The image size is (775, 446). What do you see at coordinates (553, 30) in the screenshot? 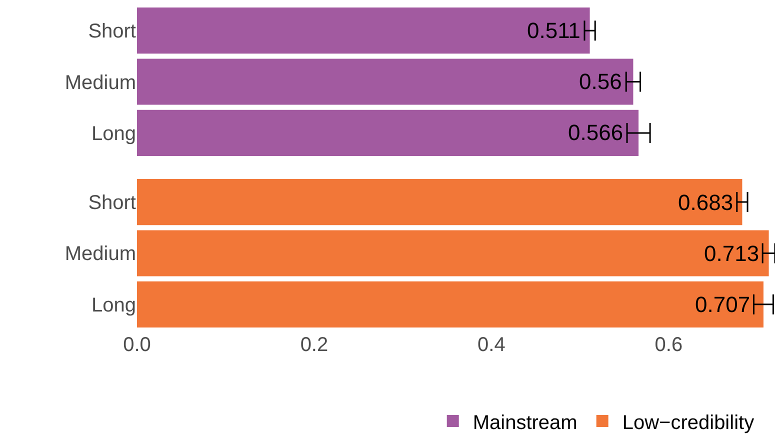
I see `data-label: 0.511` at bounding box center [553, 30].